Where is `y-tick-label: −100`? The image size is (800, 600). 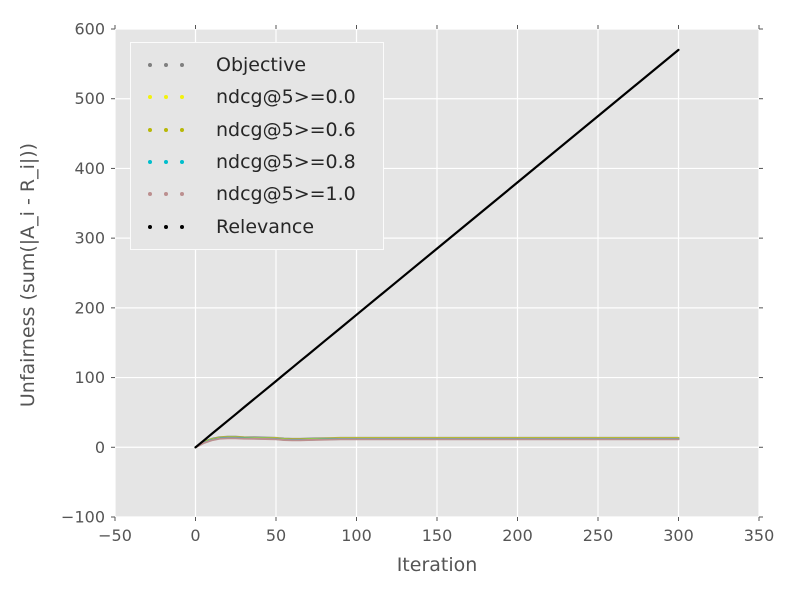 y-tick-label: −100 is located at coordinates (83, 517).